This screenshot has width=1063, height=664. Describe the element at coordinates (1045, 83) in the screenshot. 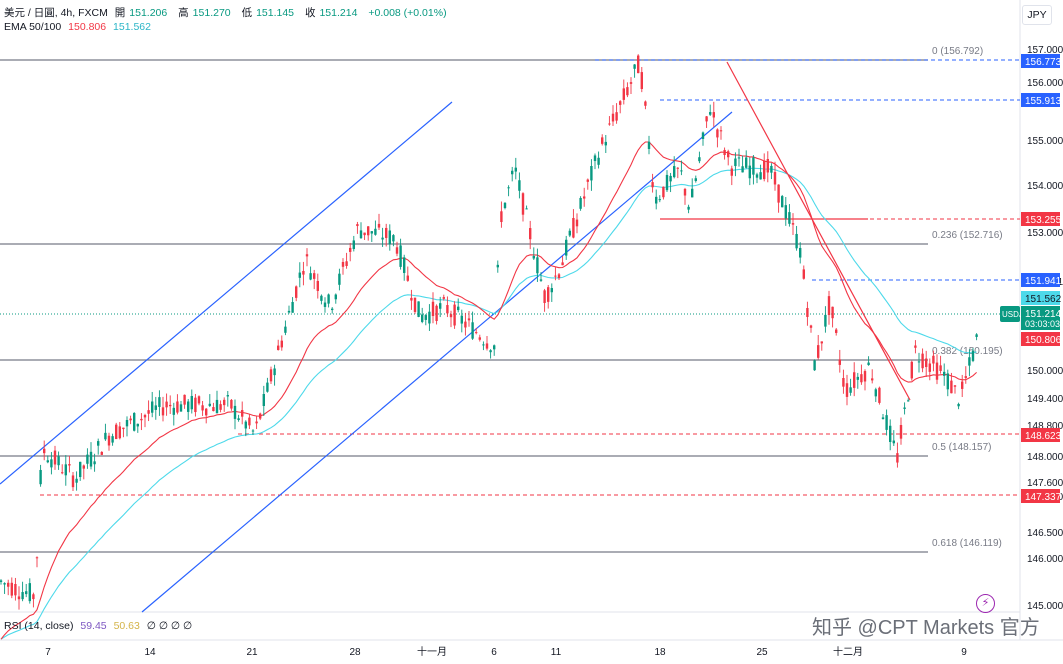

I see `y-tick-label: 156.000` at that location.